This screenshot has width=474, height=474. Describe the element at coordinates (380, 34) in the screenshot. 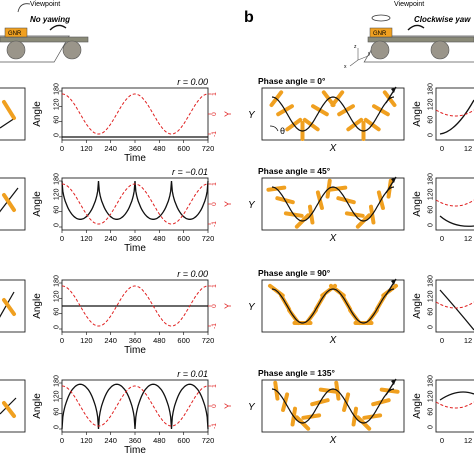

I see `gnr-label-b: GNR` at that location.